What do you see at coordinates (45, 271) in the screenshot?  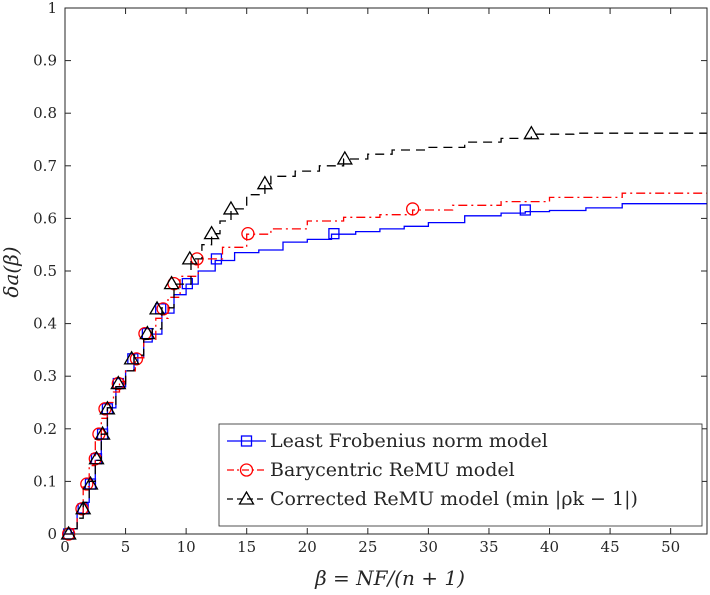 I see `y-tick-label-6: 0.5` at bounding box center [45, 271].